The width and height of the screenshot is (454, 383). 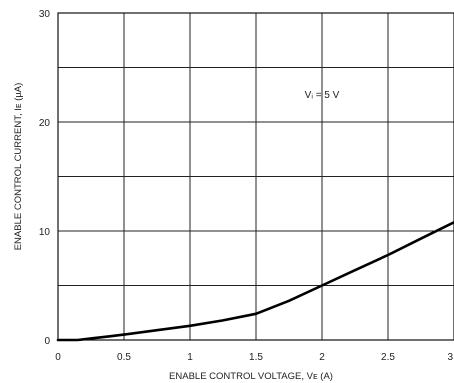 I want to click on y-tick-label: 10, so click(x=45, y=232).